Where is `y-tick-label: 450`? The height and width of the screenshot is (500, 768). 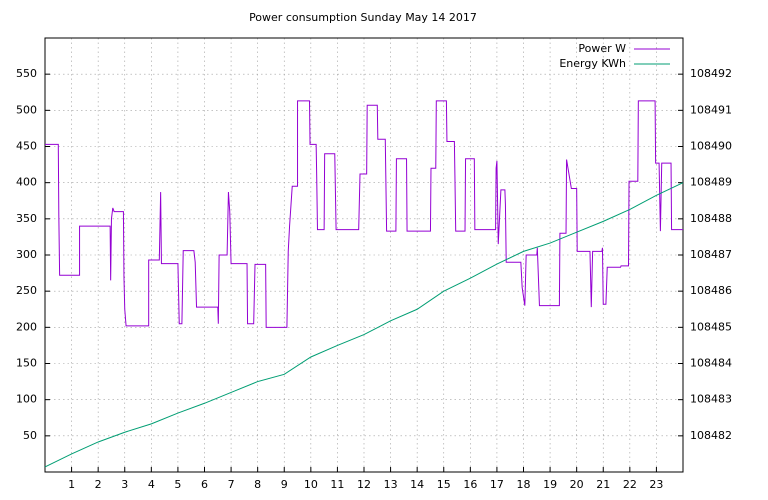
y-tick-label: 450 is located at coordinates (26, 146).